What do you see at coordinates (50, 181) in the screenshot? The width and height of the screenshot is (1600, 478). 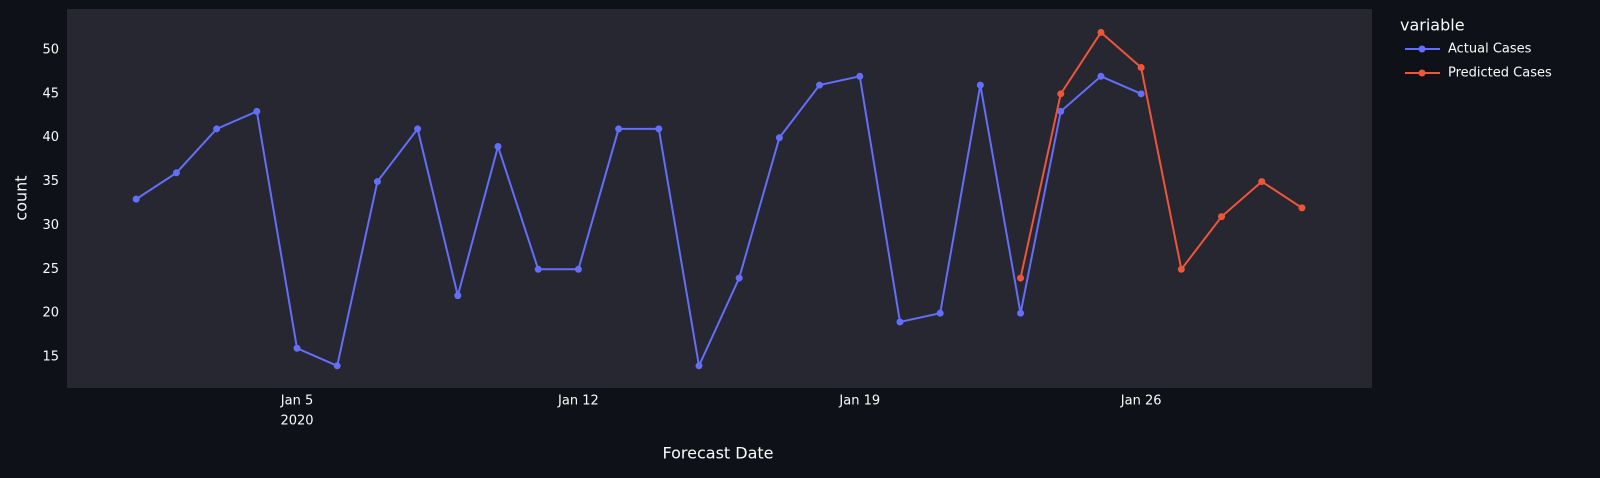 I see `y-tick-label: 35` at bounding box center [50, 181].